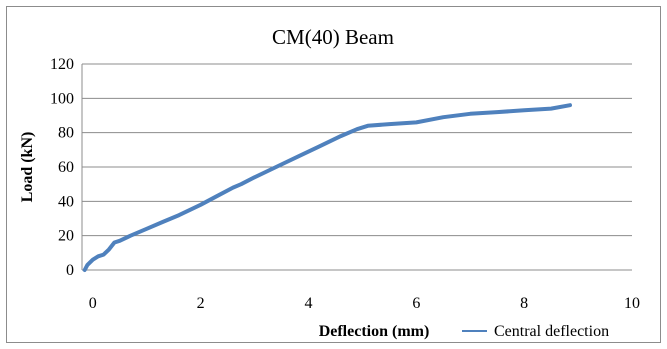  What do you see at coordinates (27, 167) in the screenshot?
I see `y-axis-title: Load (kN)` at bounding box center [27, 167].